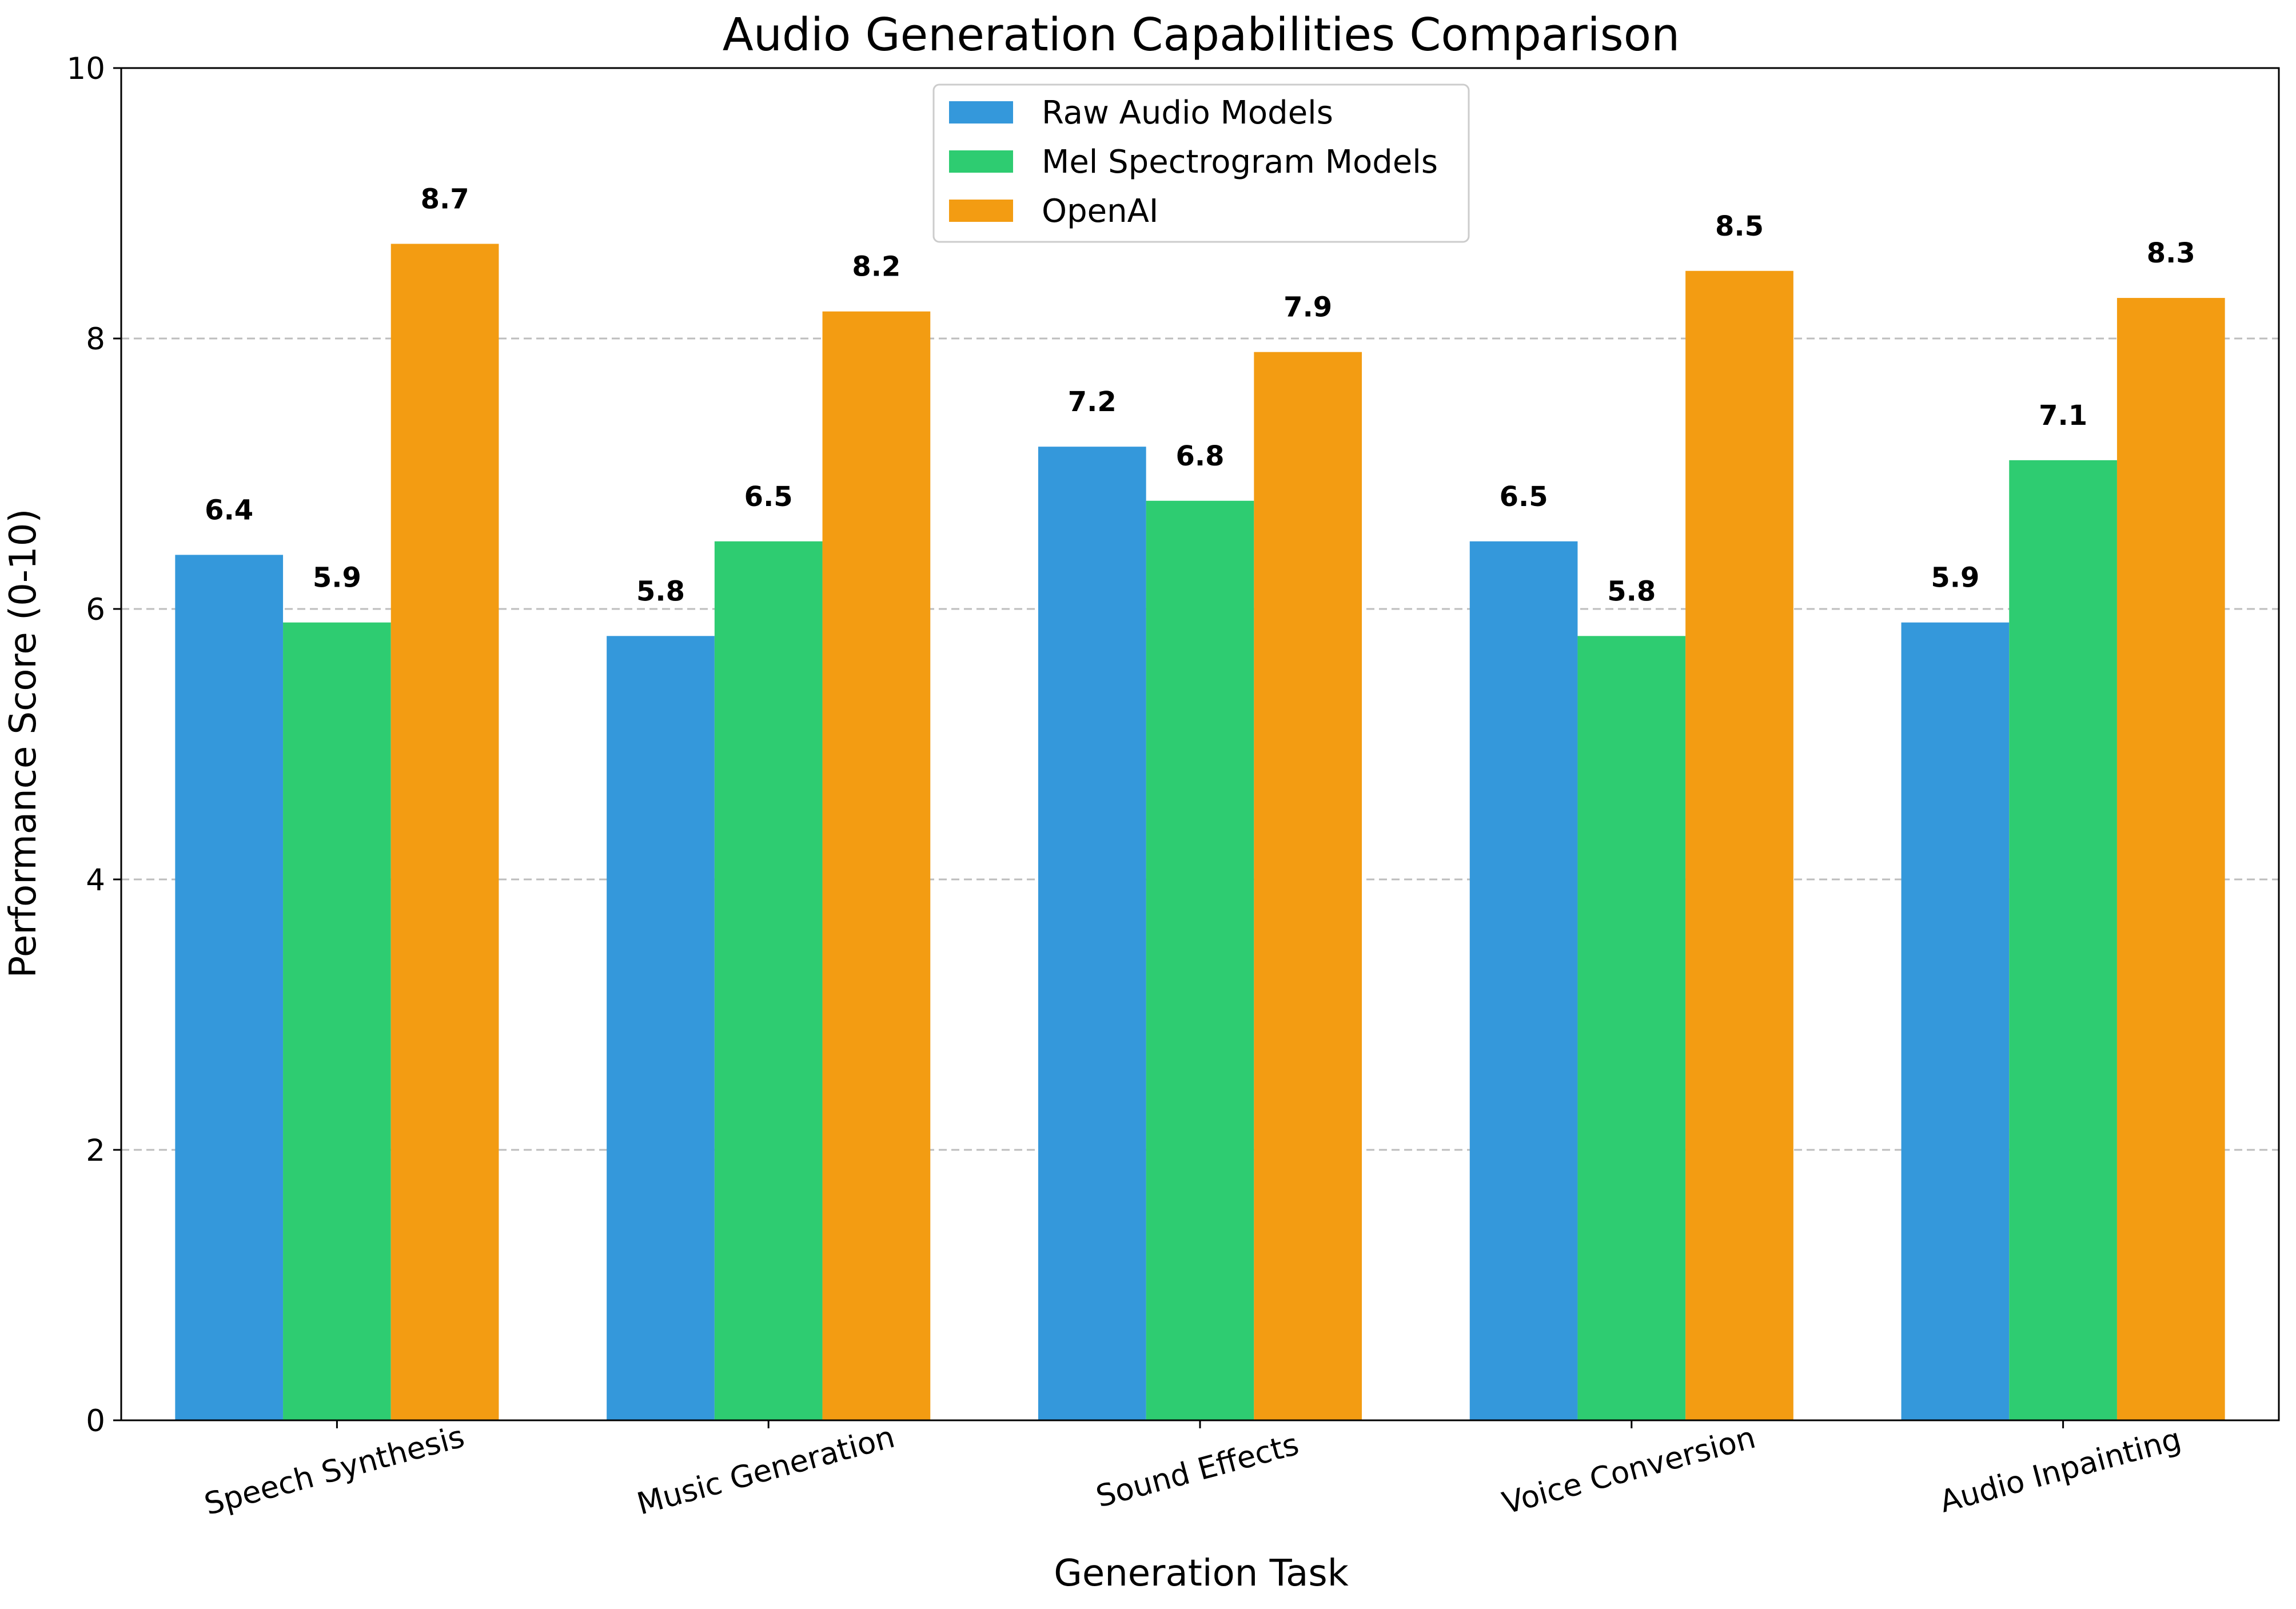 This screenshot has width=2296, height=1609. Describe the element at coordinates (1307, 308) in the screenshot. I see `value-label: 7.9` at that location.